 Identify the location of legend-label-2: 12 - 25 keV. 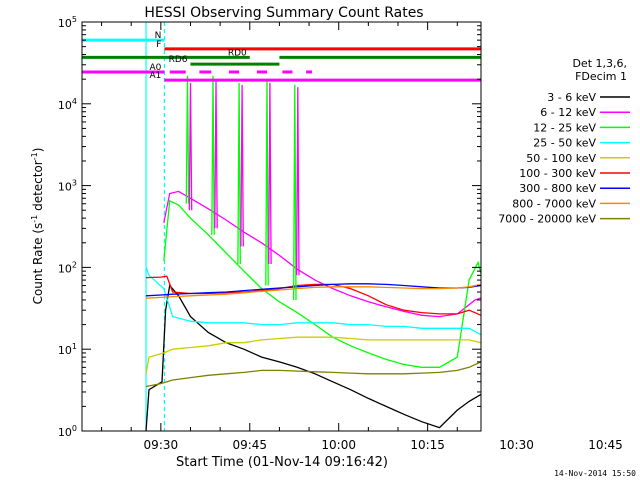
(564, 127).